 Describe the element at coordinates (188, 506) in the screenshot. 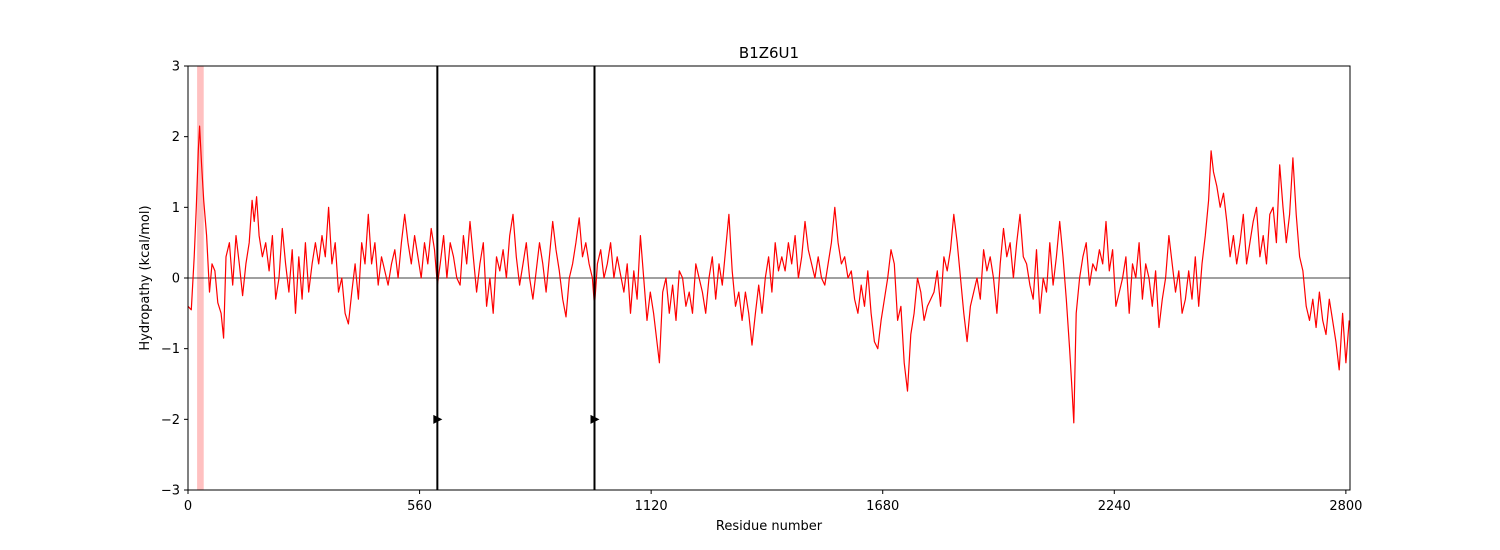

I see `x-tick-label: 0` at that location.